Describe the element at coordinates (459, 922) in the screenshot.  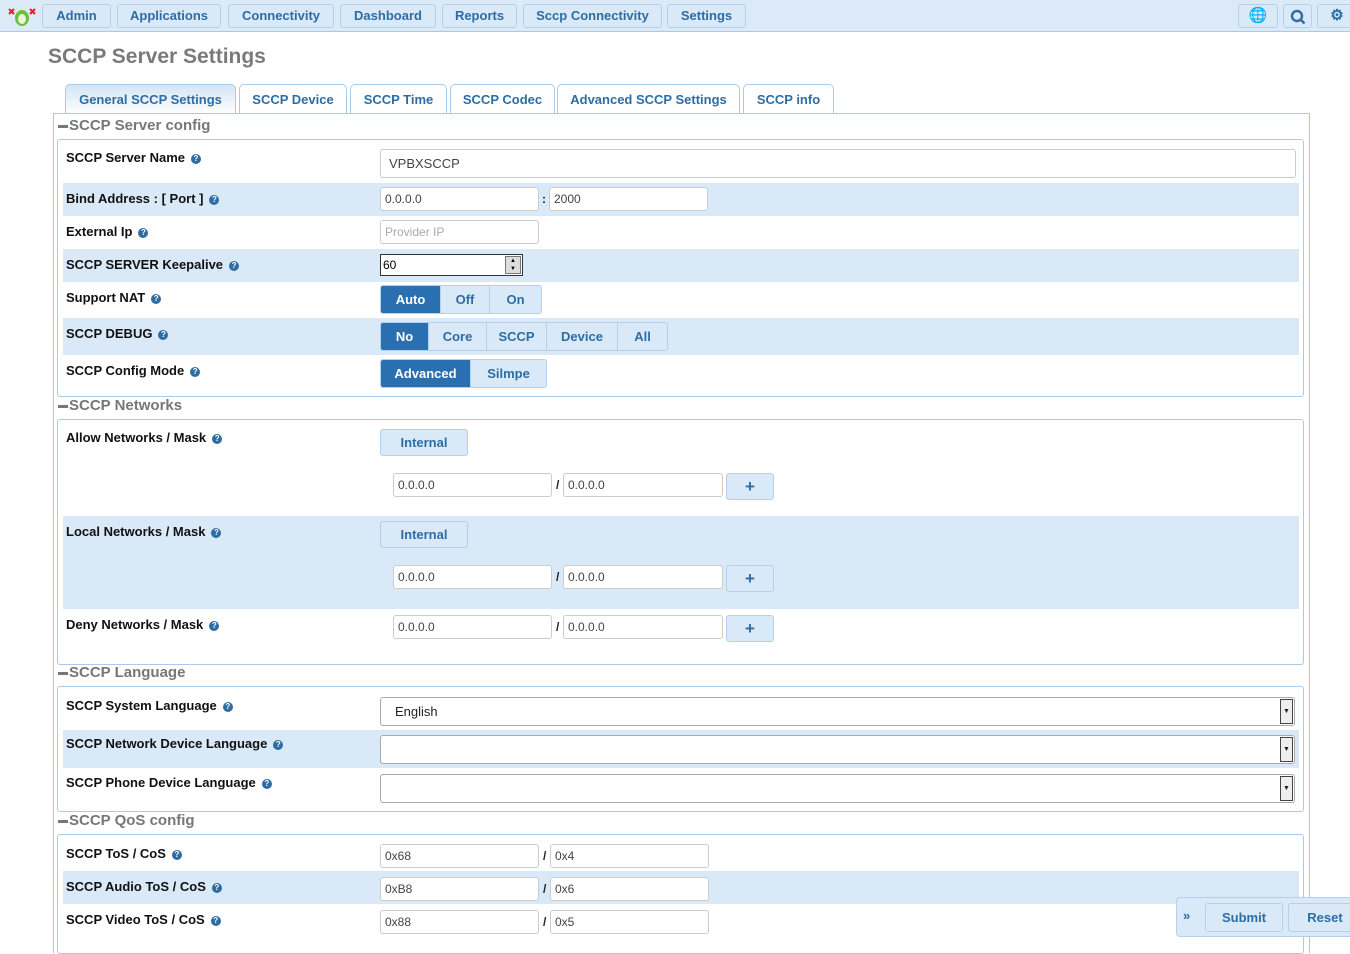
I see `video-tos-input: 0x88` at that location.